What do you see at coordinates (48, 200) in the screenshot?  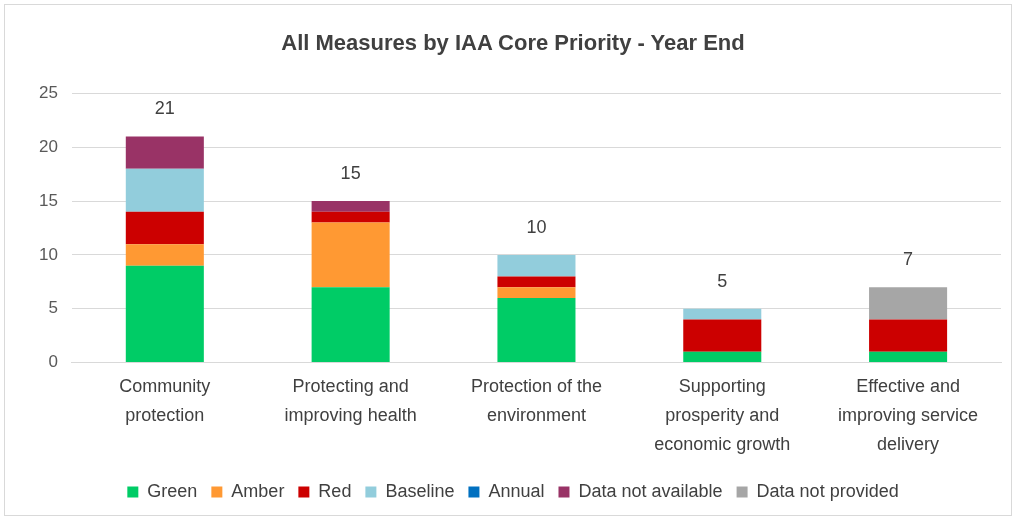 I see `y-tick-label: 15` at bounding box center [48, 200].